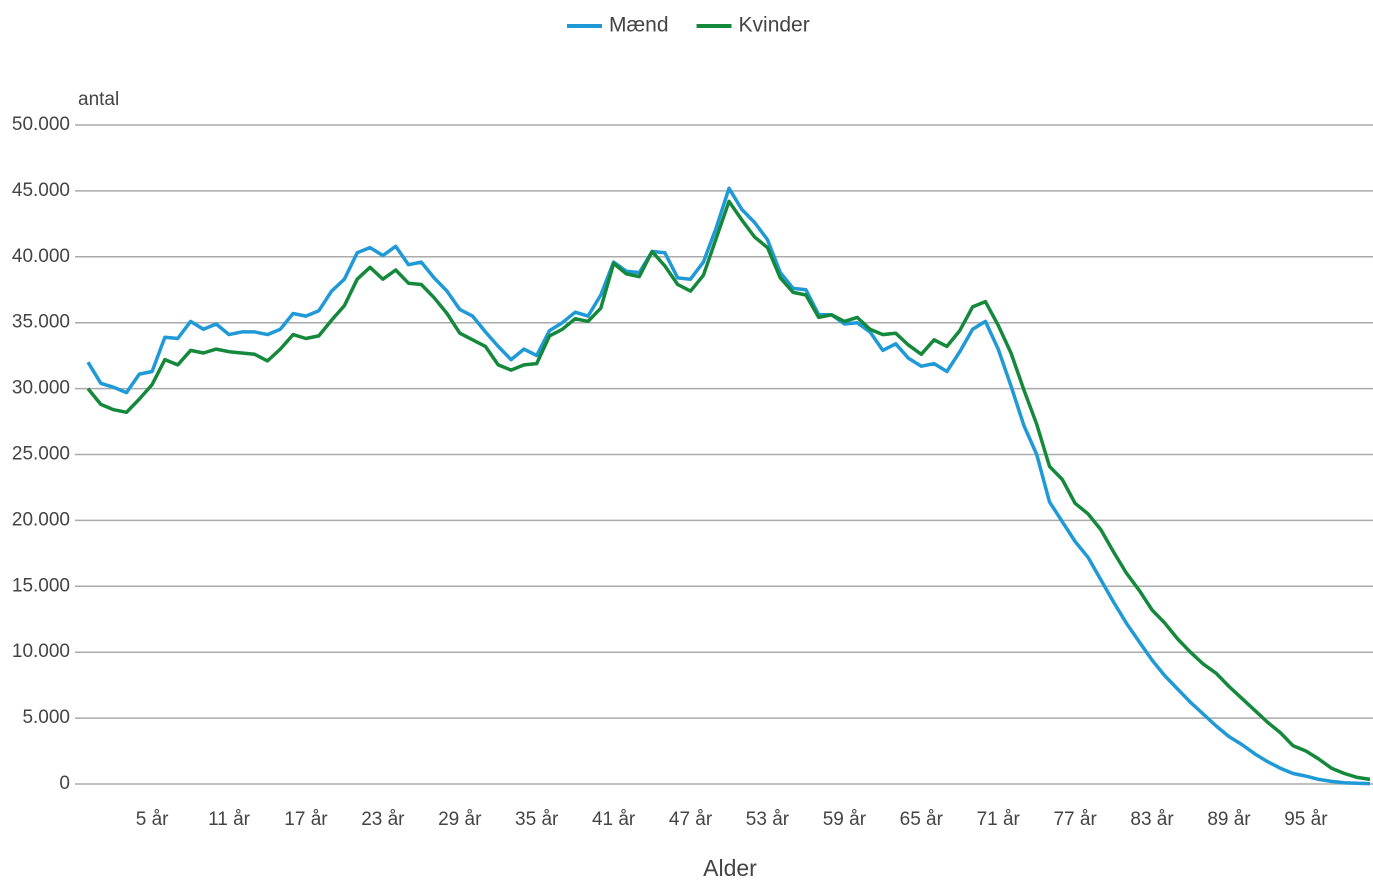 The width and height of the screenshot is (1373, 886). What do you see at coordinates (41, 388) in the screenshot?
I see `y-tick-label: 30.000` at bounding box center [41, 388].